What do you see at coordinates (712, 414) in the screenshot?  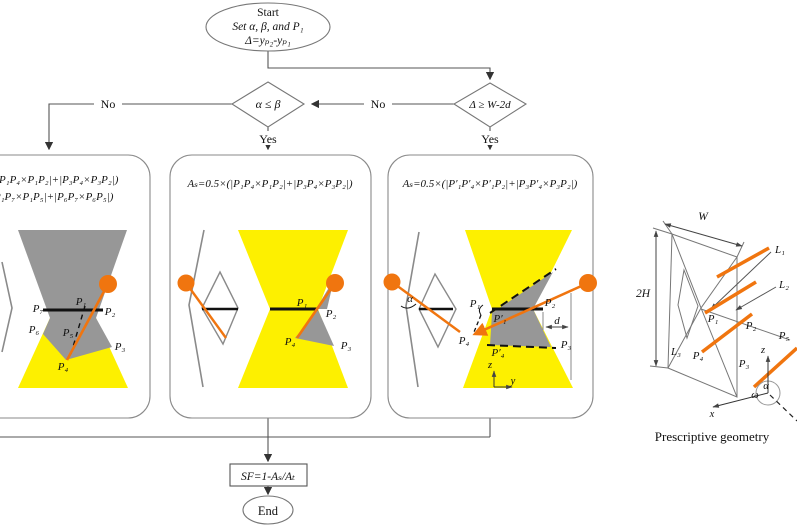 I see `label-x-3d: x` at bounding box center [712, 414].